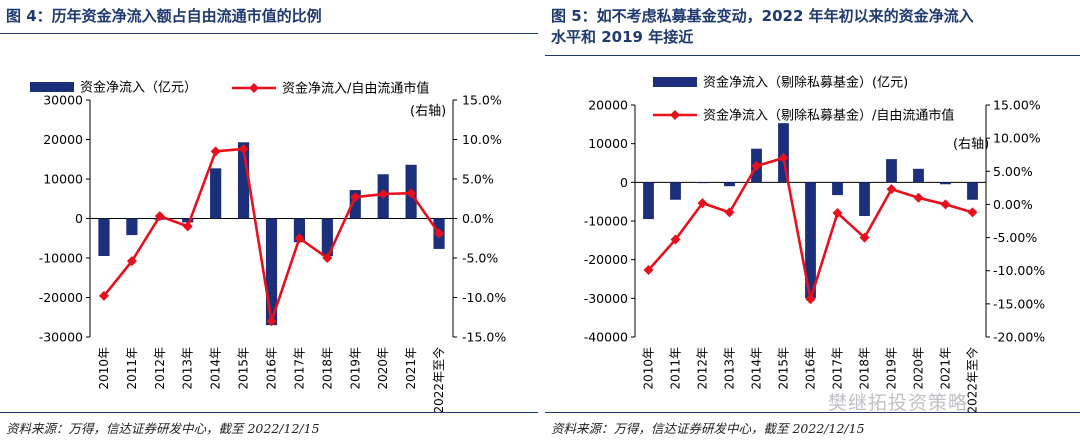 Image resolution: width=1080 pixels, height=442 pixels. Describe the element at coordinates (1013, 204) in the screenshot. I see `right-tick-label: 0.00%` at that location.